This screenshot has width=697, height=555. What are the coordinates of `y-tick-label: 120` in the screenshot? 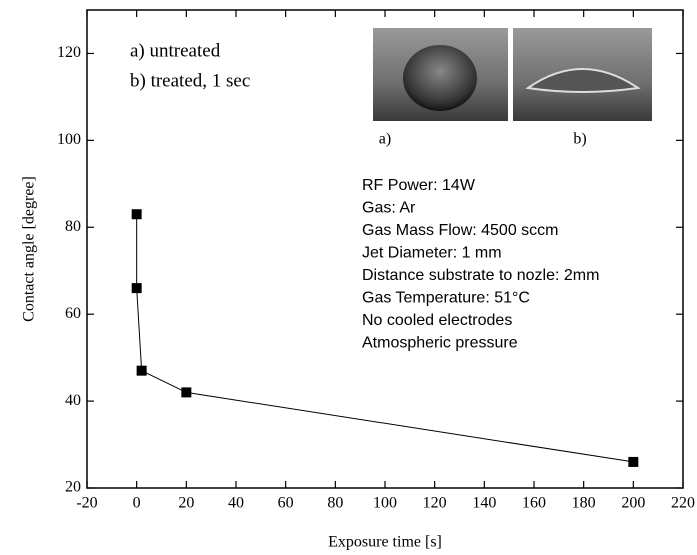 It's located at (69, 52).